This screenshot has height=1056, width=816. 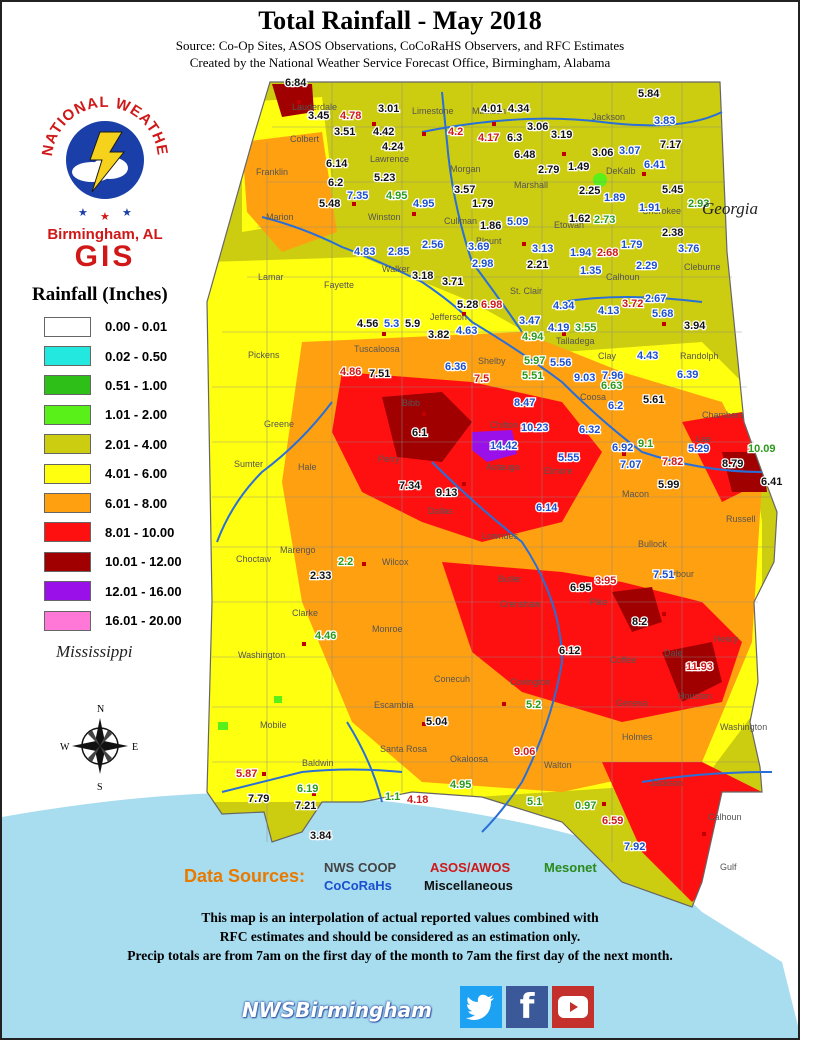 I want to click on county-name: Walton, so click(x=558, y=765).